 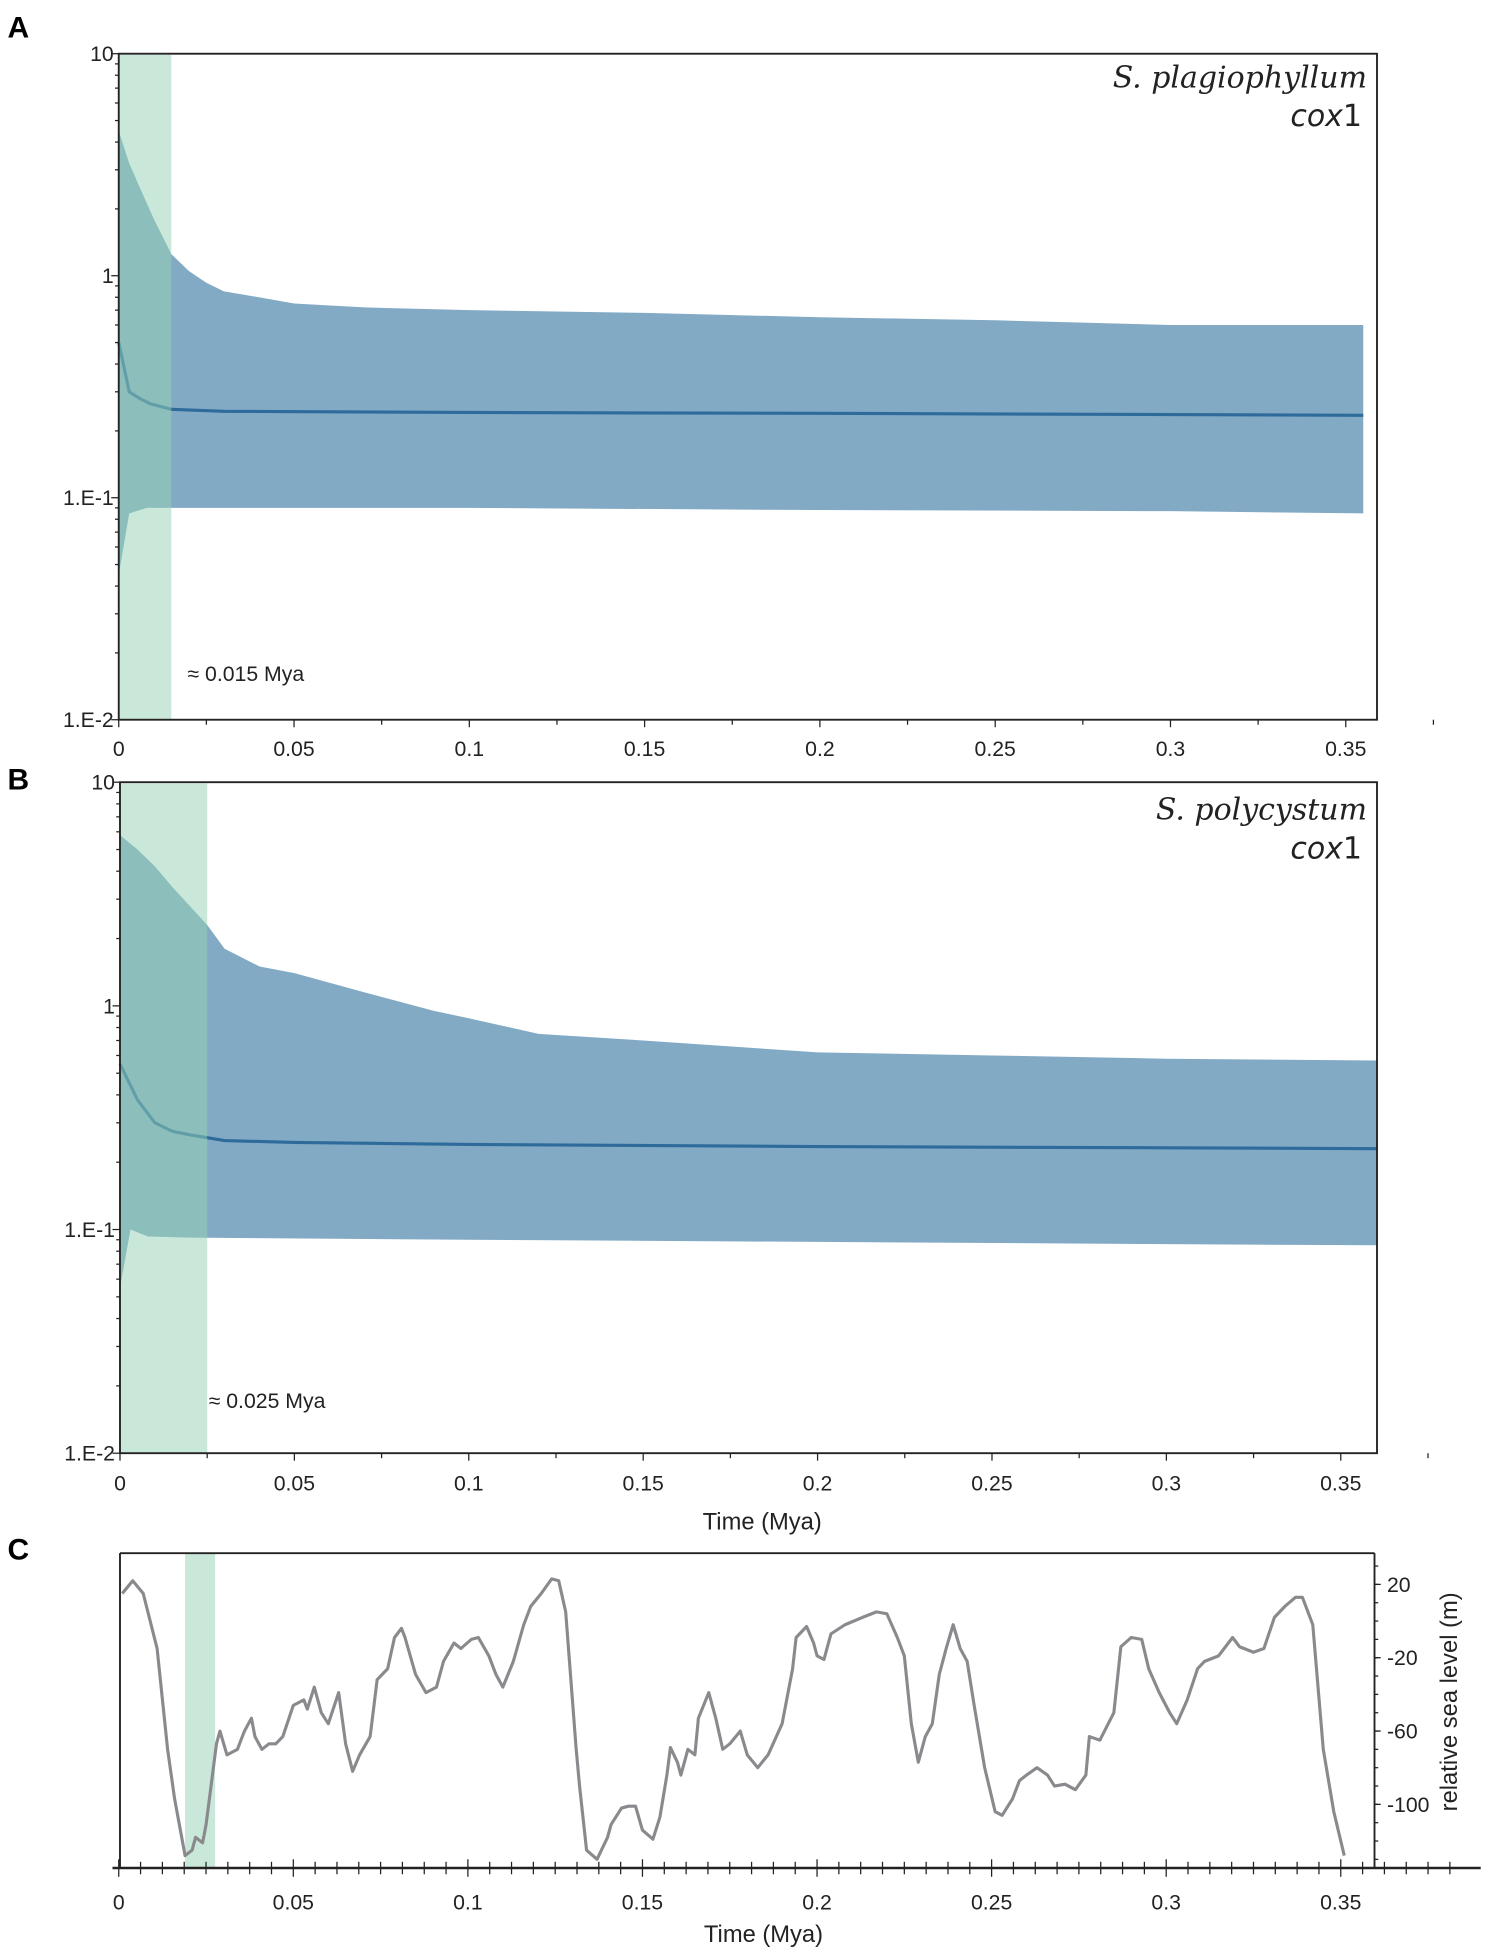 I want to click on gene-suffix-a: 1, so click(x=1352, y=116).